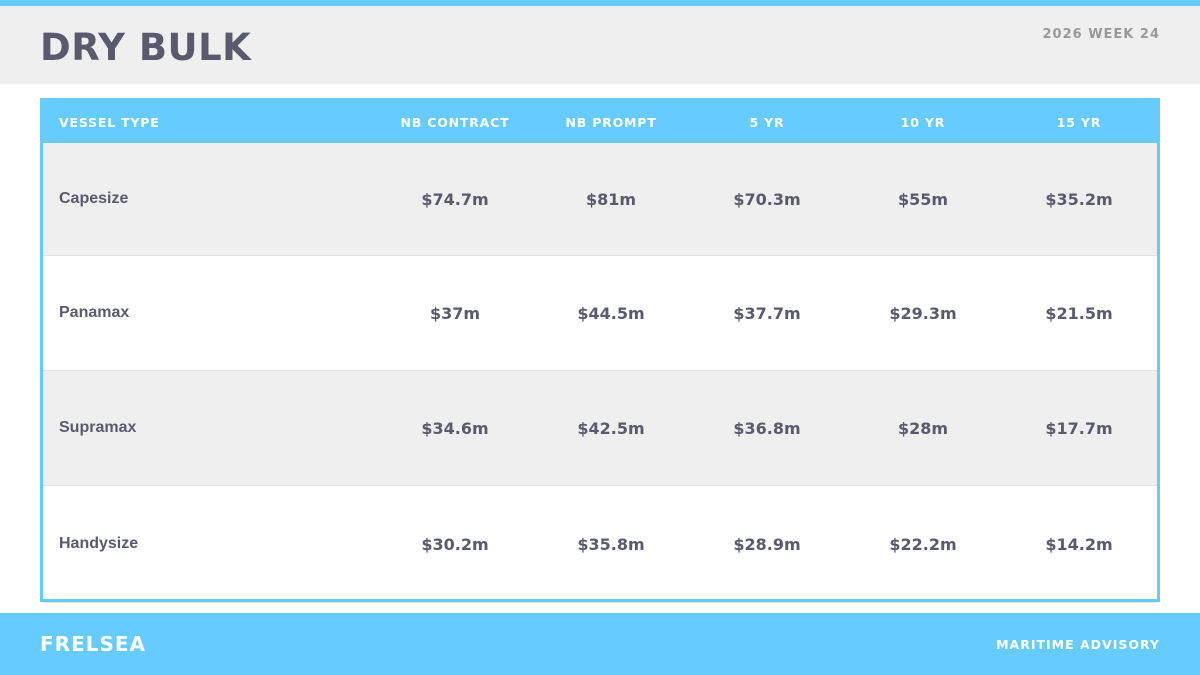  What do you see at coordinates (94, 198) in the screenshot?
I see `vessel-type: Capesize` at bounding box center [94, 198].